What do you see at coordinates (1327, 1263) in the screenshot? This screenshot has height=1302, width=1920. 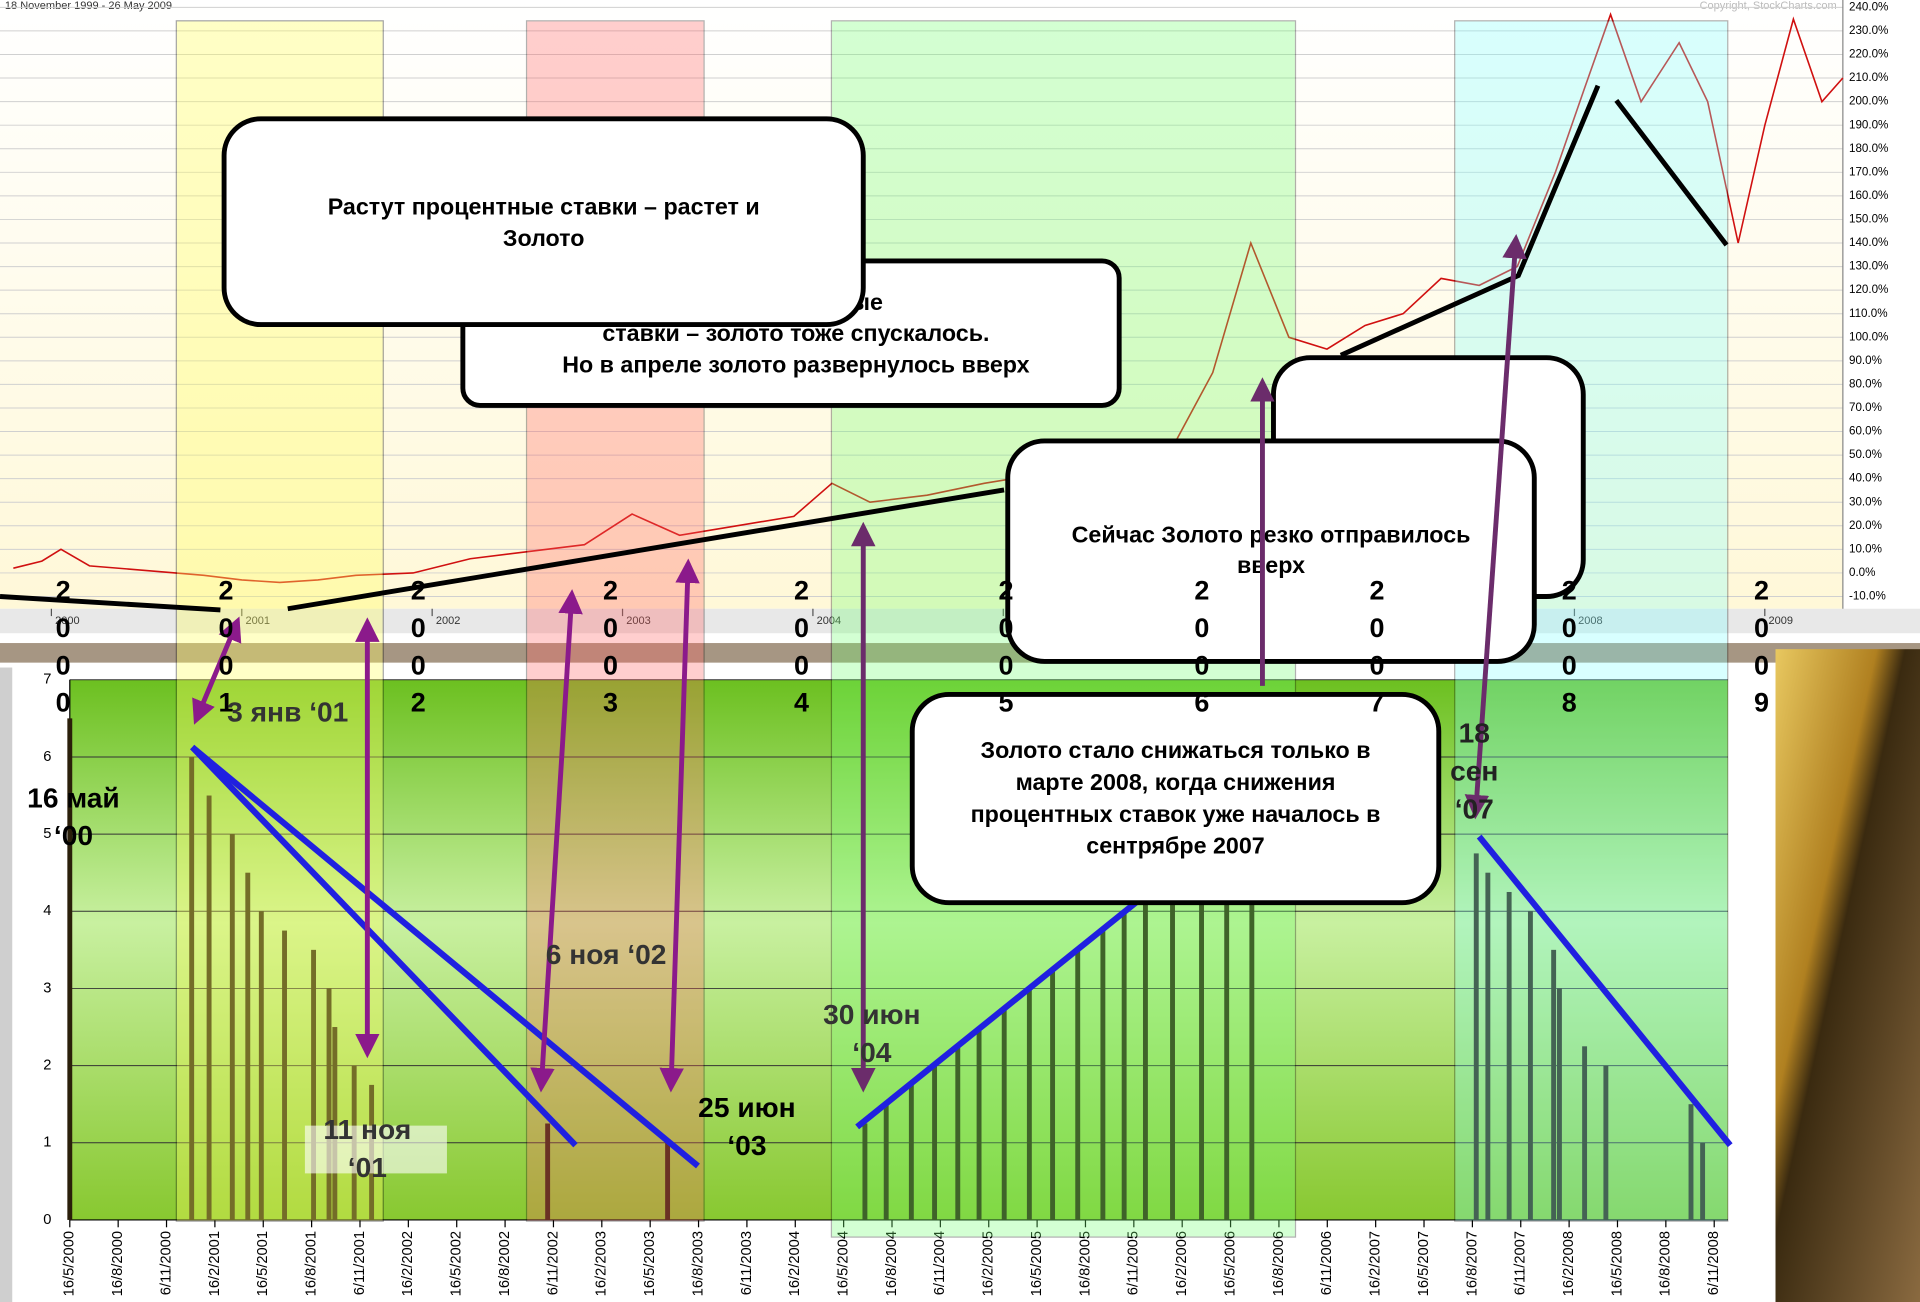 I see `x-tick-label: 6/11/2006` at bounding box center [1327, 1263].